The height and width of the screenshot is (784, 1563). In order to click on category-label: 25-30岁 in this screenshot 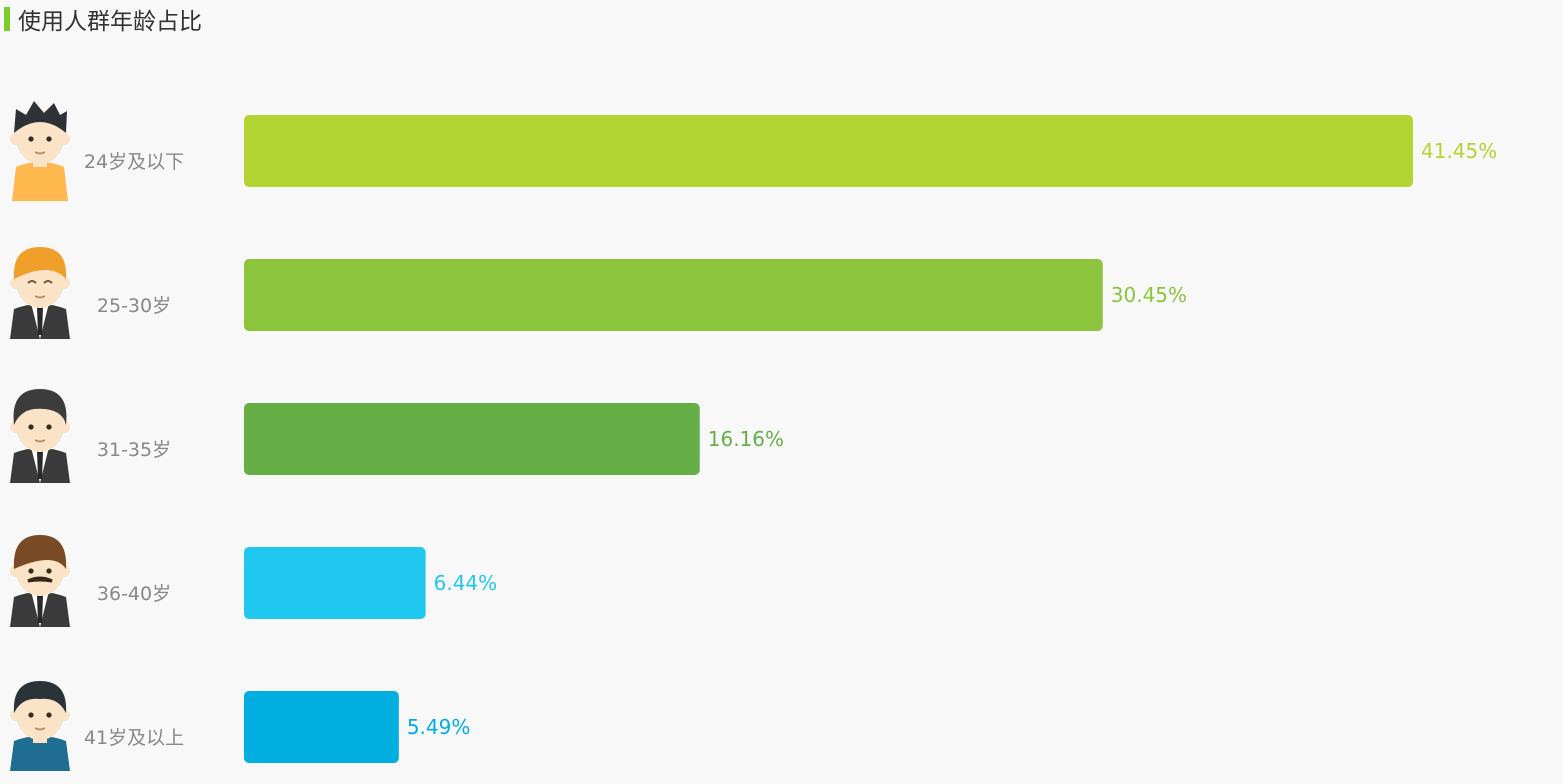, I will do `click(134, 306)`.